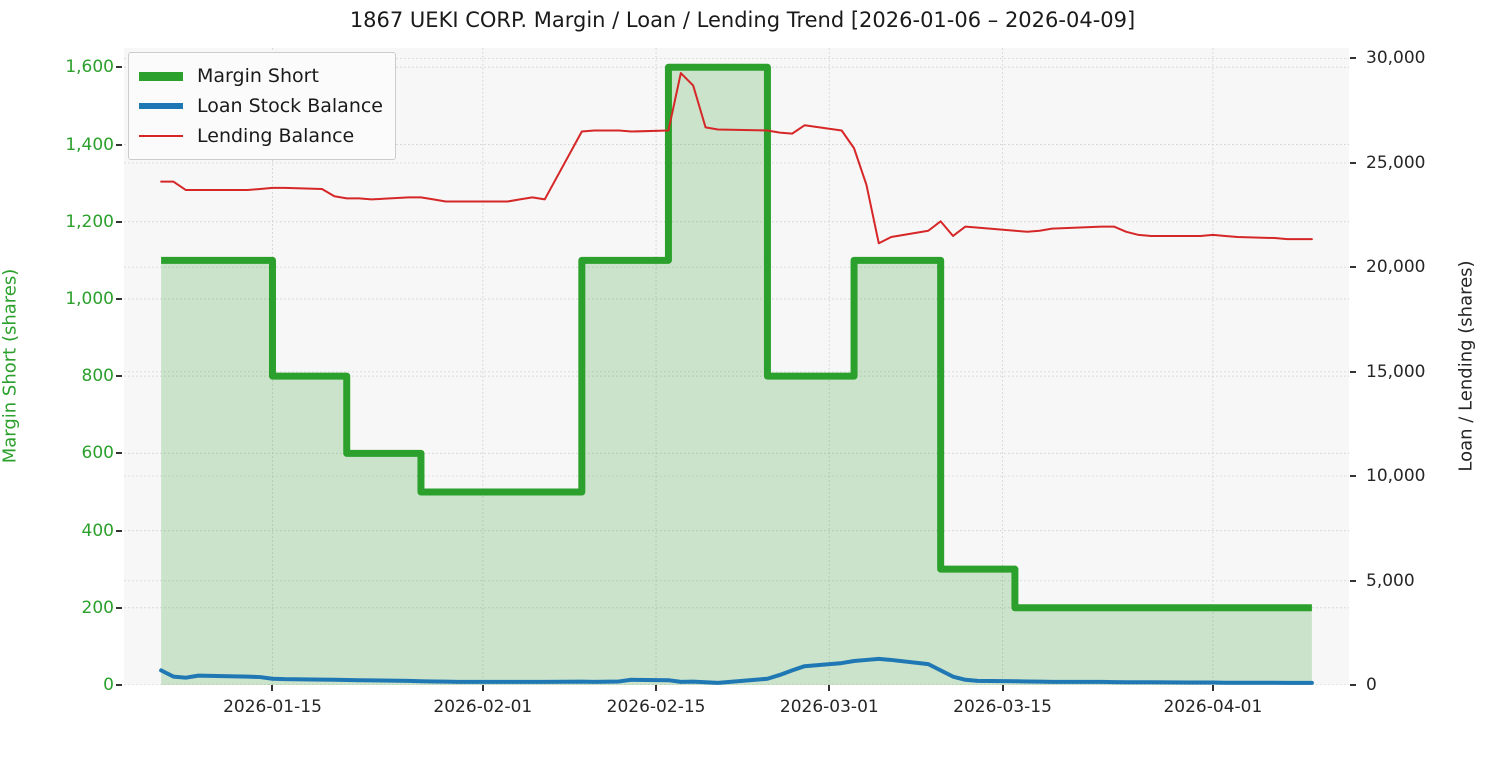 The image size is (1485, 765). What do you see at coordinates (1002, 707) in the screenshot?
I see `x-axis-tick-label: 2026-03-15` at bounding box center [1002, 707].